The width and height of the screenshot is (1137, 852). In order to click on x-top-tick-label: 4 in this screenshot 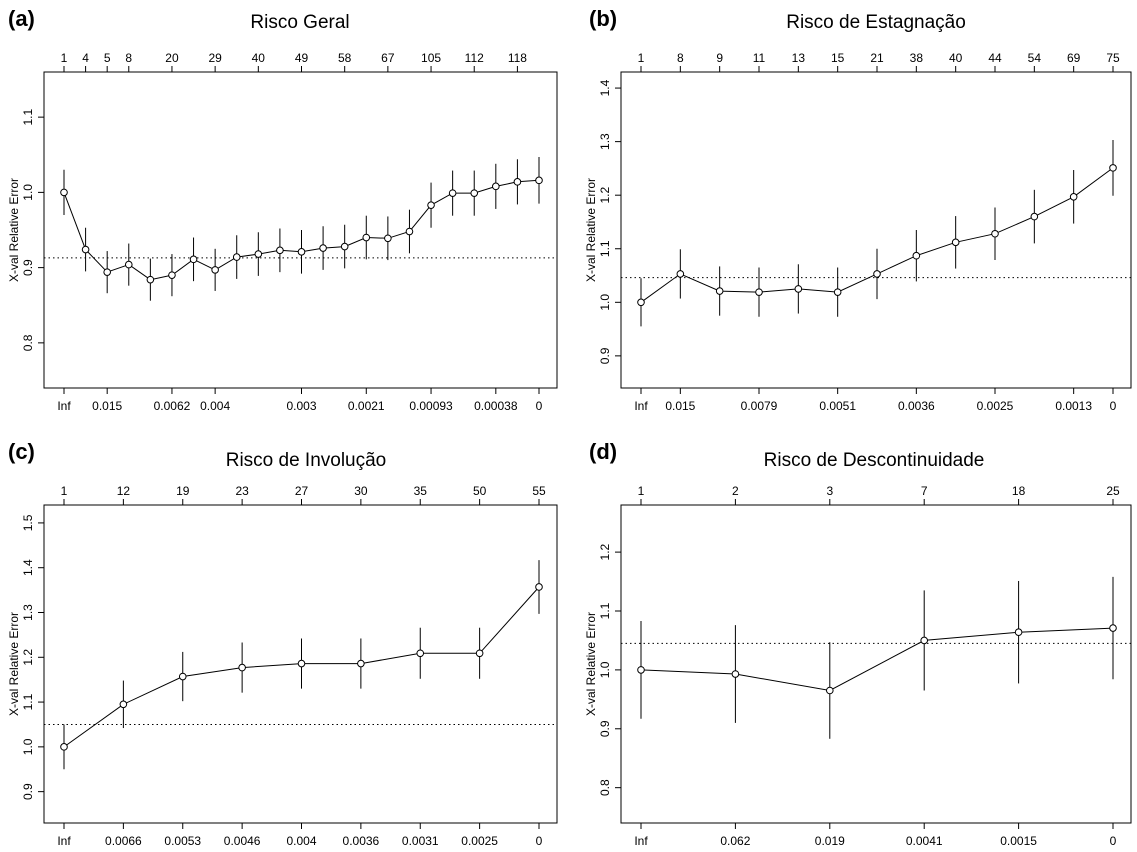, I will do `click(85, 58)`.